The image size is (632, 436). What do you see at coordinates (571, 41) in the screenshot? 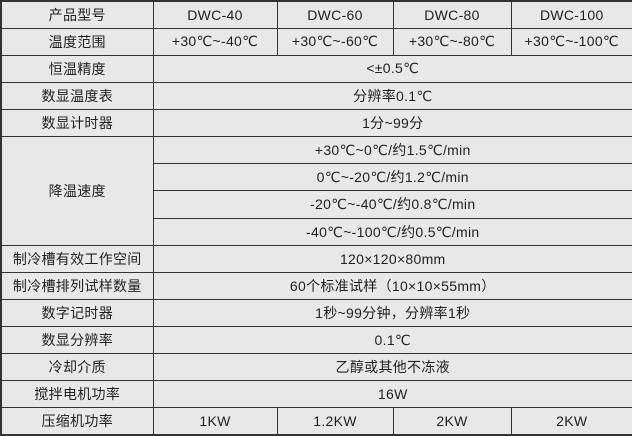
I see `temp-range-cell-dwc100: +30℃~-100℃` at bounding box center [571, 41].